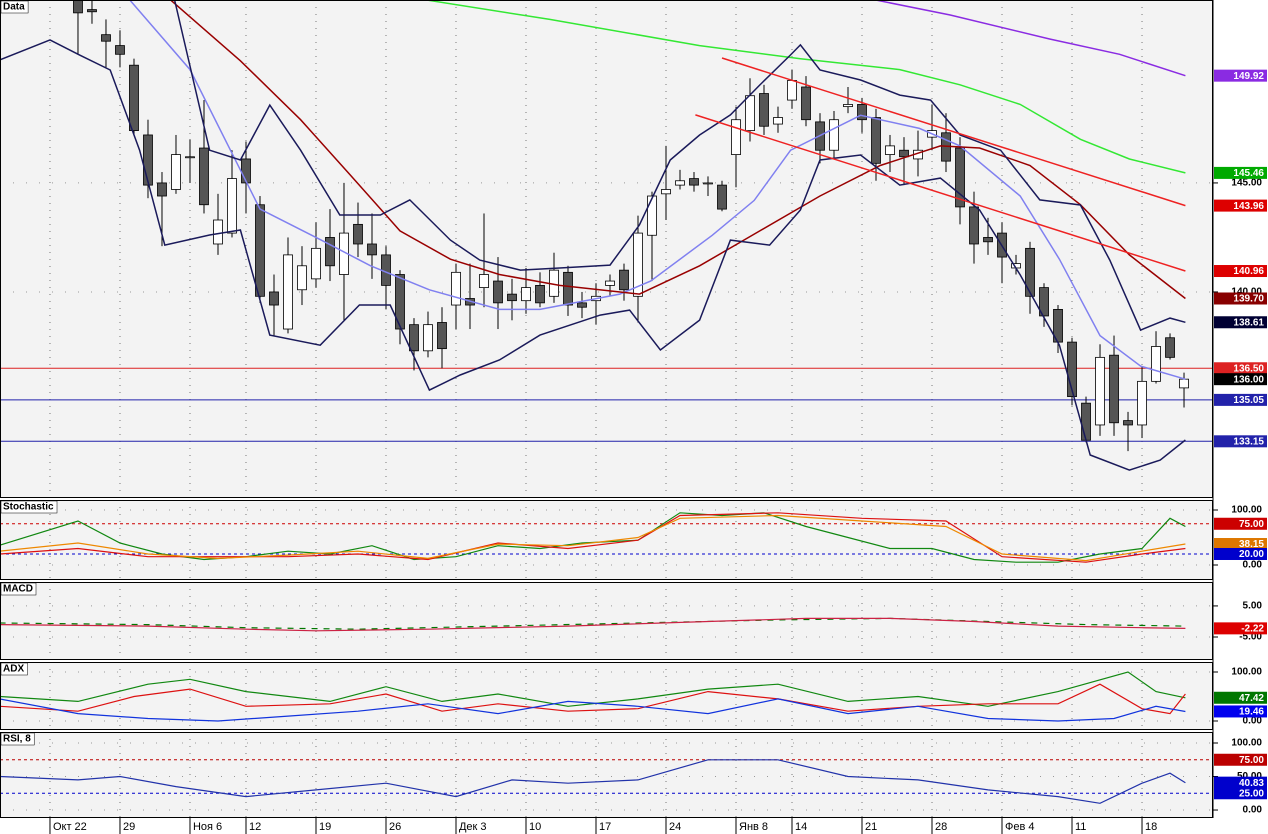 The image size is (1268, 834). Describe the element at coordinates (535, 827) in the screenshot. I see `x-tick-label: 10` at that location.